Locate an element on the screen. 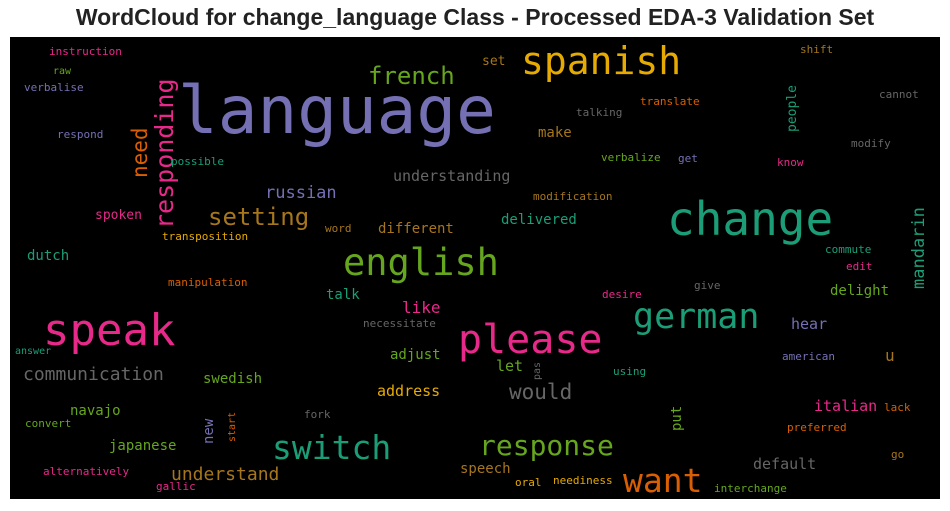  word-transposition: transposition is located at coordinates (205, 236).